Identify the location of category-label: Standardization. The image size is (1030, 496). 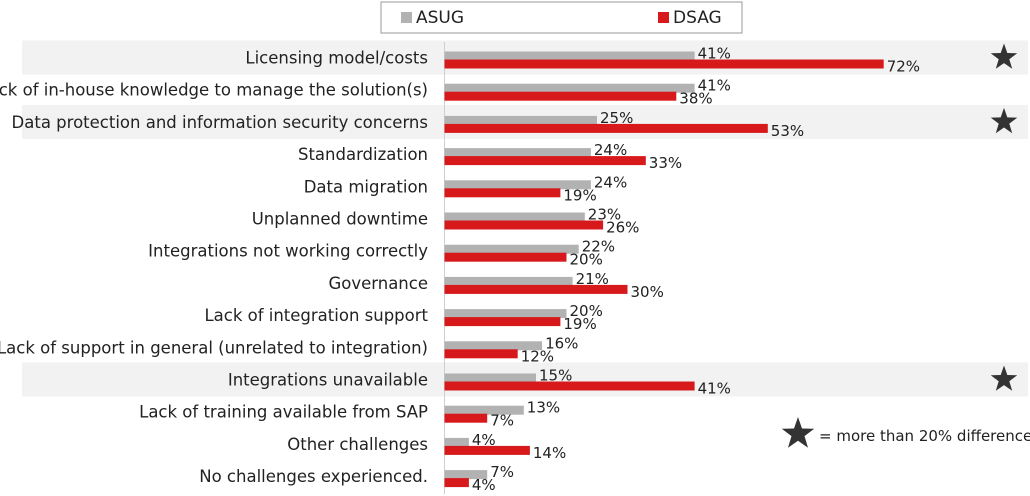
(363, 154).